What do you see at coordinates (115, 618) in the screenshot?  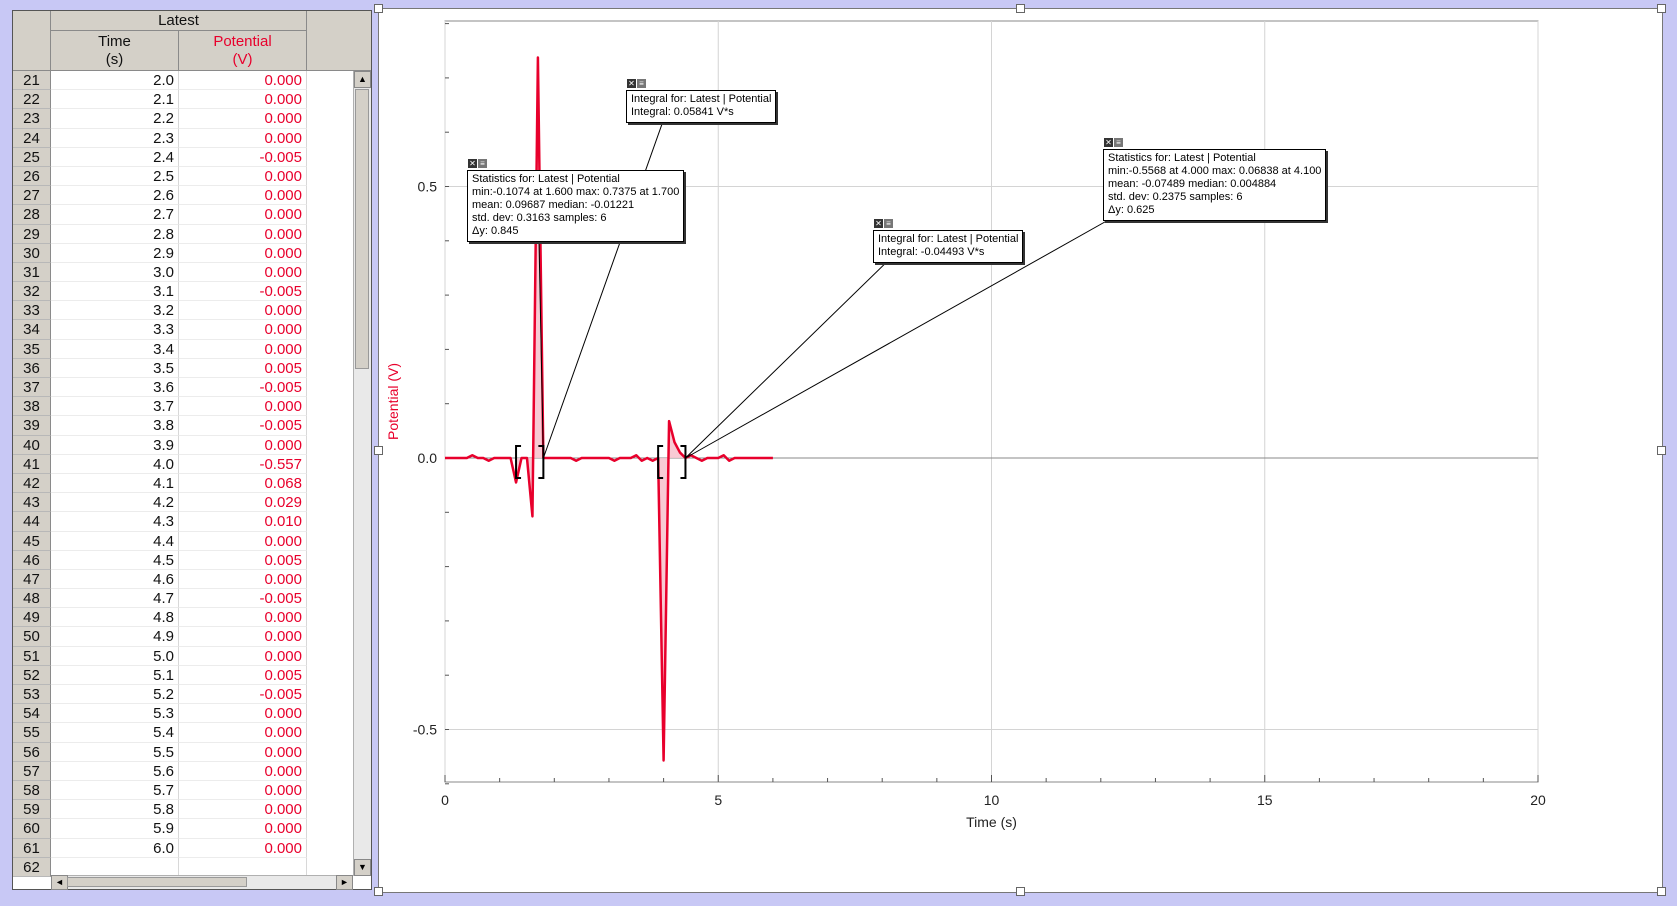 I see `time-cell: 4.8` at bounding box center [115, 618].